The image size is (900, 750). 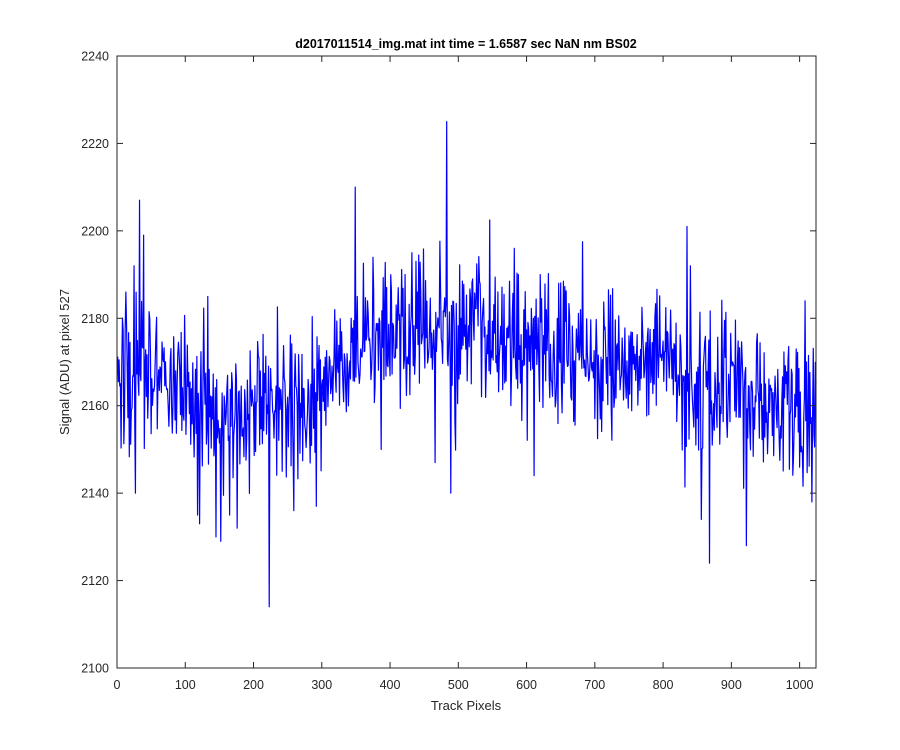 I want to click on y-axis-label: Signal (ADU) at pixel 527, so click(x=64, y=362).